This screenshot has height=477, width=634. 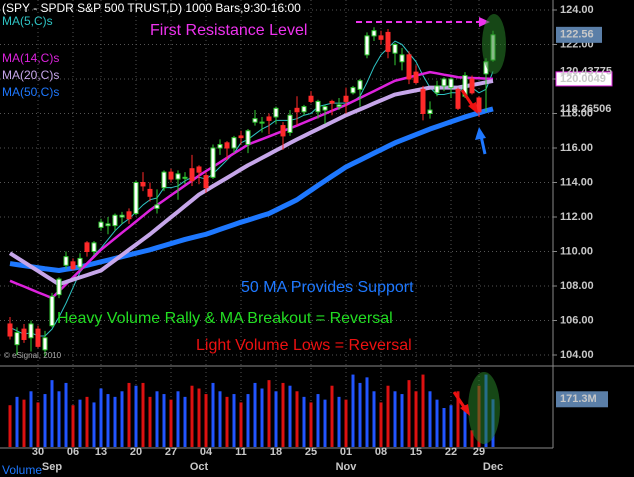 What do you see at coordinates (576, 113) in the screenshot?
I see `y-tick-label: 118.00` at bounding box center [576, 113].